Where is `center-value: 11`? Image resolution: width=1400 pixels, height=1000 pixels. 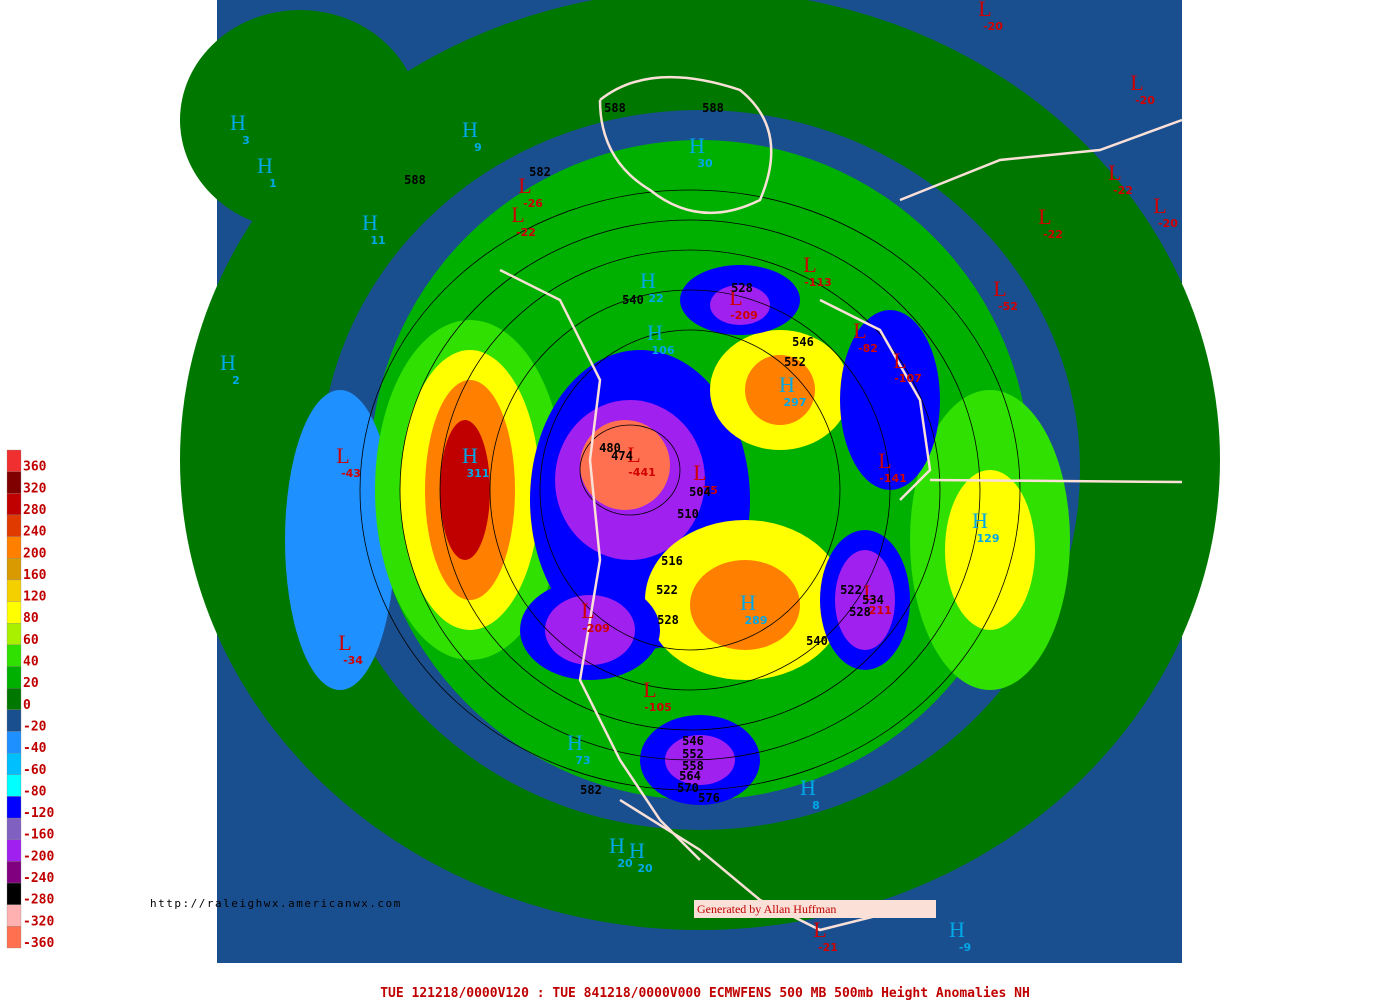 center-value: 11 is located at coordinates (377, 240).